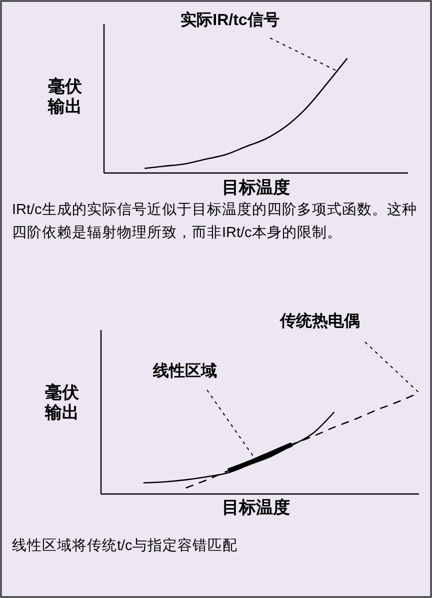 The width and height of the screenshot is (432, 598). I want to click on text: 线性区域, so click(184, 371).